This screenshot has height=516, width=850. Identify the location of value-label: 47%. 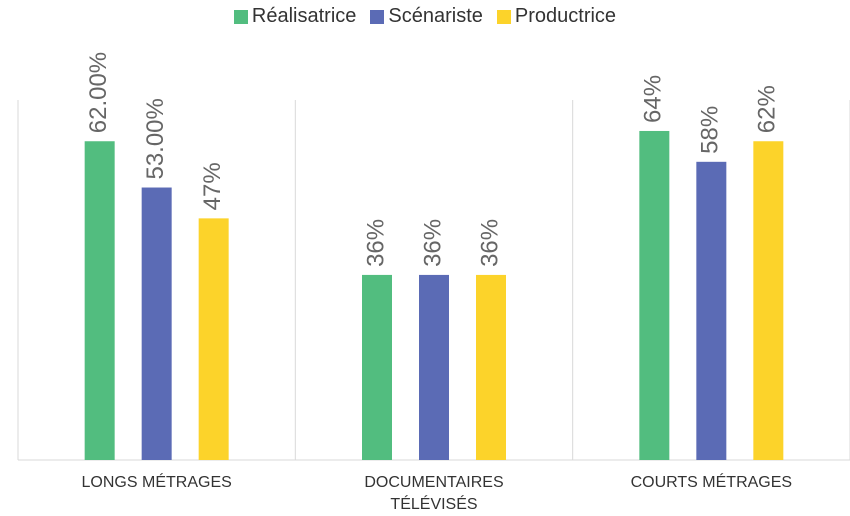
(212, 186).